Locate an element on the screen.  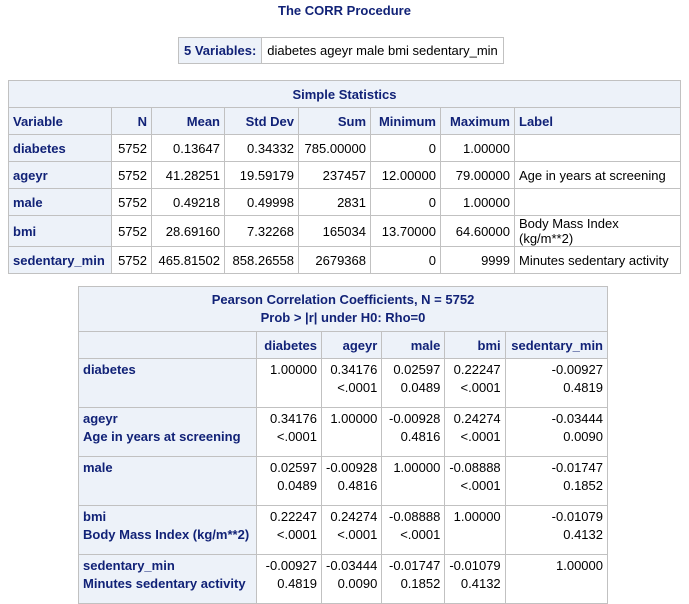
p-value: 0.4819 is located at coordinates (583, 387).